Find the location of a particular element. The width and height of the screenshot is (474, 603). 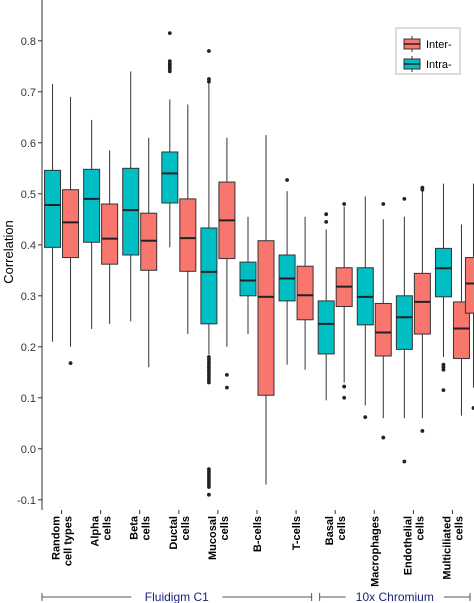

y-tick-label: 0.5 is located at coordinates (28, 195).